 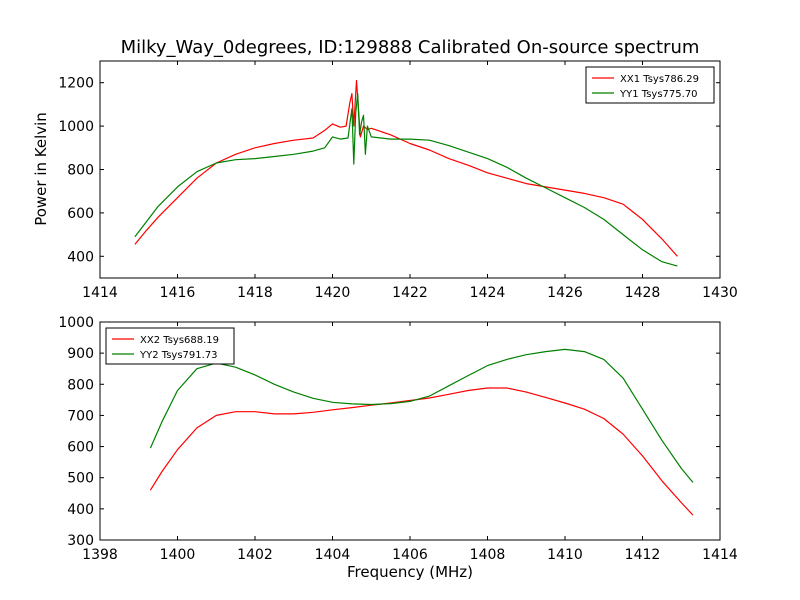 I want to click on bottom-legend-label-1: XX2 Tsys688.19, so click(x=179, y=340).